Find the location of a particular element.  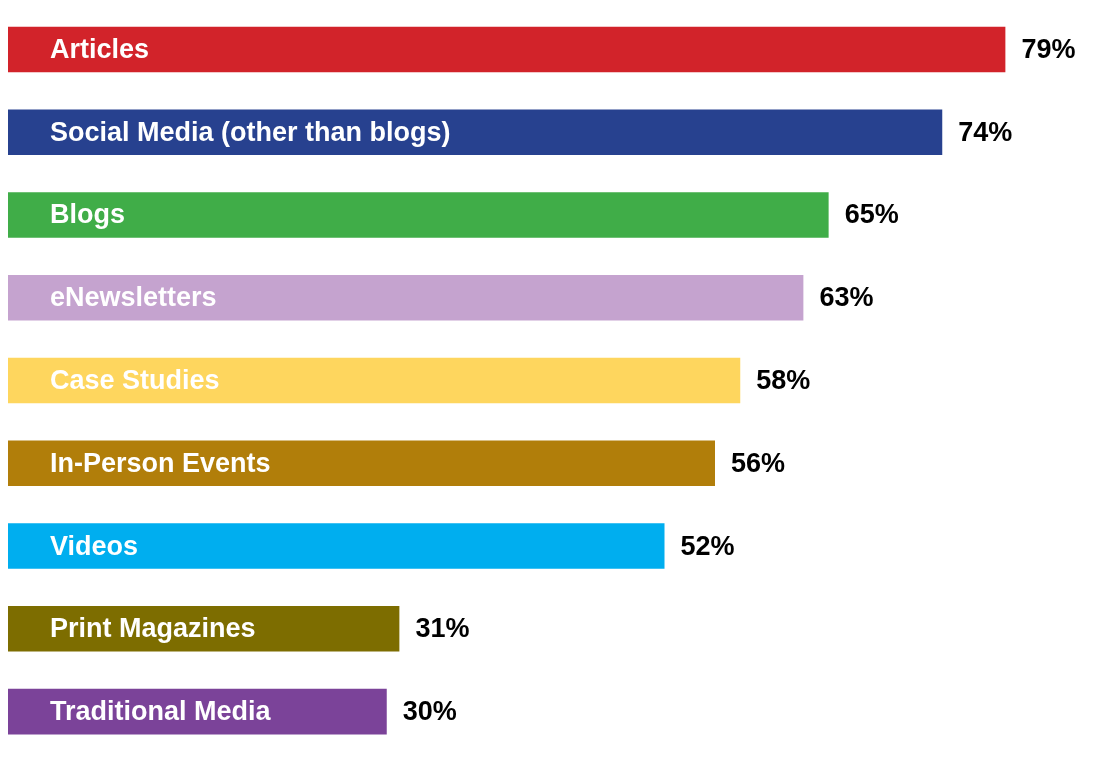

y-tick-label: Print Magazines is located at coordinates (153, 628).